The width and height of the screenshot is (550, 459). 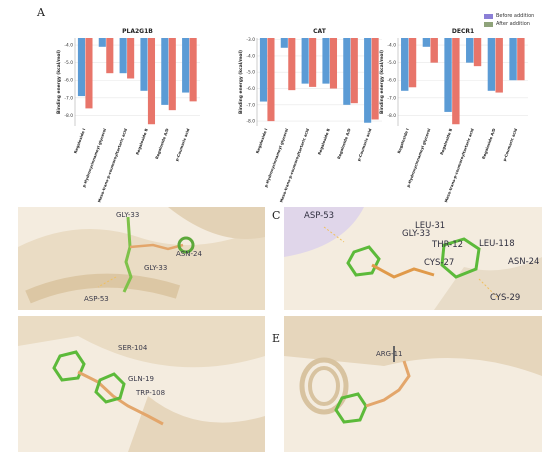 What do you see at coordinates (41, 12) in the screenshot?
I see `panel-label-a: A` at bounding box center [41, 12].